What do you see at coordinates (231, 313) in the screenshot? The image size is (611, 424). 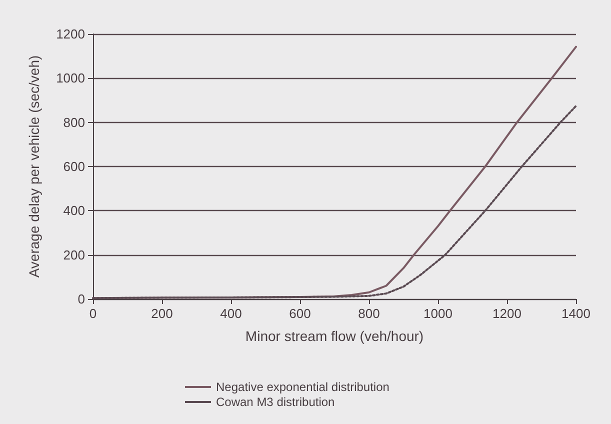 I see `x-tick-label: 400` at bounding box center [231, 313].